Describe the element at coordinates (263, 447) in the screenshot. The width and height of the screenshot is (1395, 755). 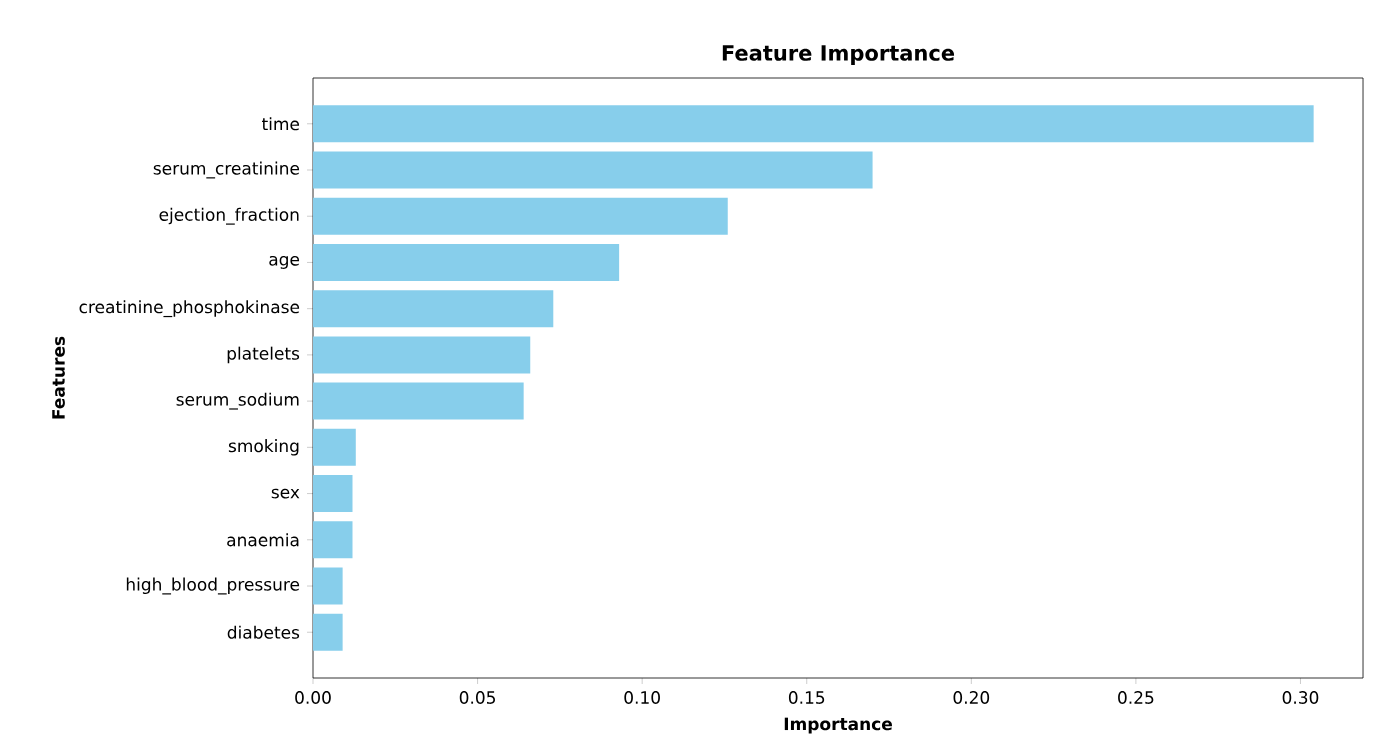
I see `y-tick-label: smoking` at that location.